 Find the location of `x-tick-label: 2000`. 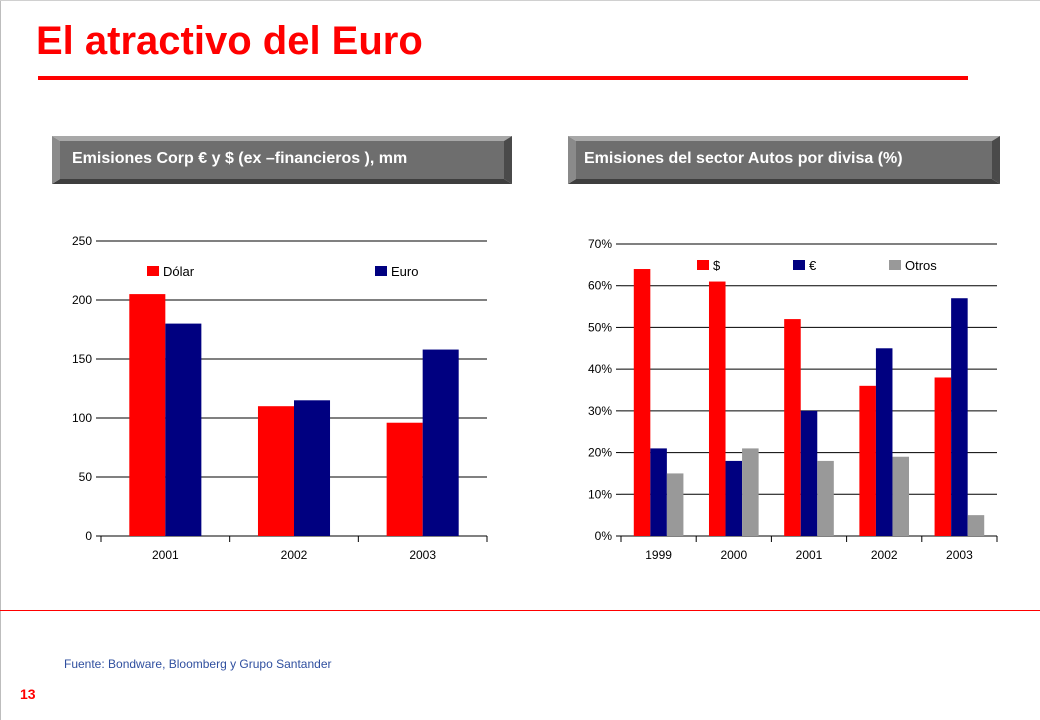

x-tick-label: 2000 is located at coordinates (733, 555).